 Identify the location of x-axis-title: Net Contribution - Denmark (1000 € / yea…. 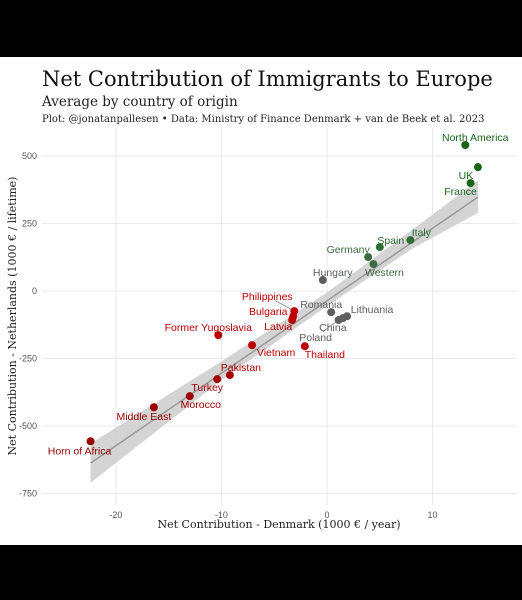
(279, 524).